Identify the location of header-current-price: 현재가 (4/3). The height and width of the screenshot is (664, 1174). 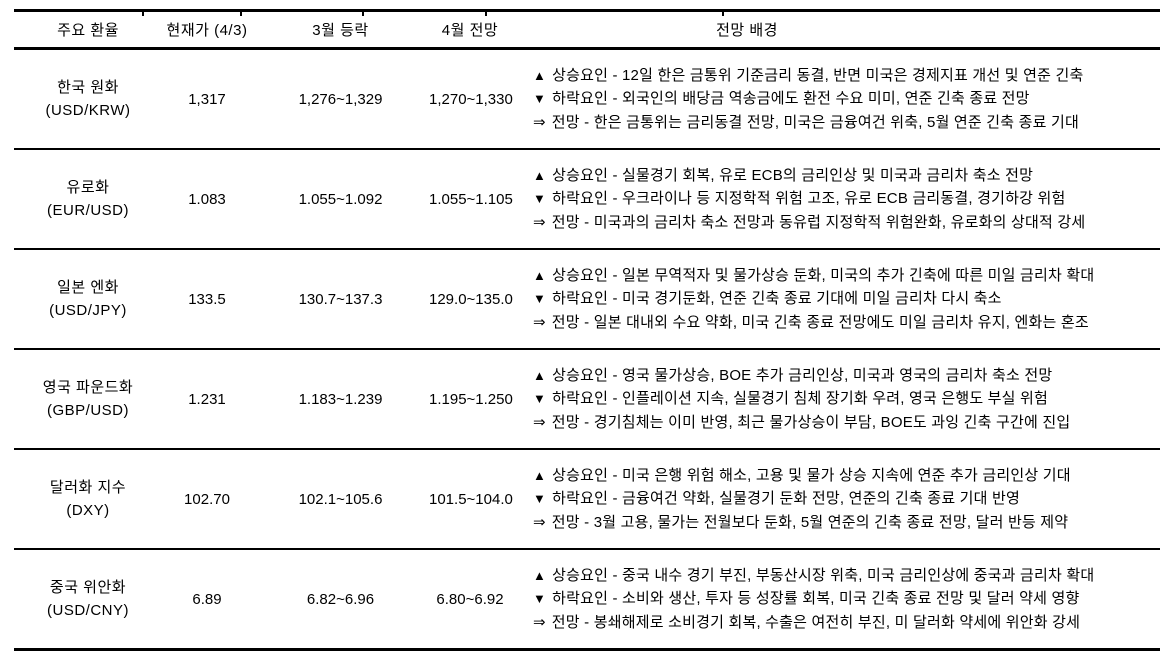
(207, 30).